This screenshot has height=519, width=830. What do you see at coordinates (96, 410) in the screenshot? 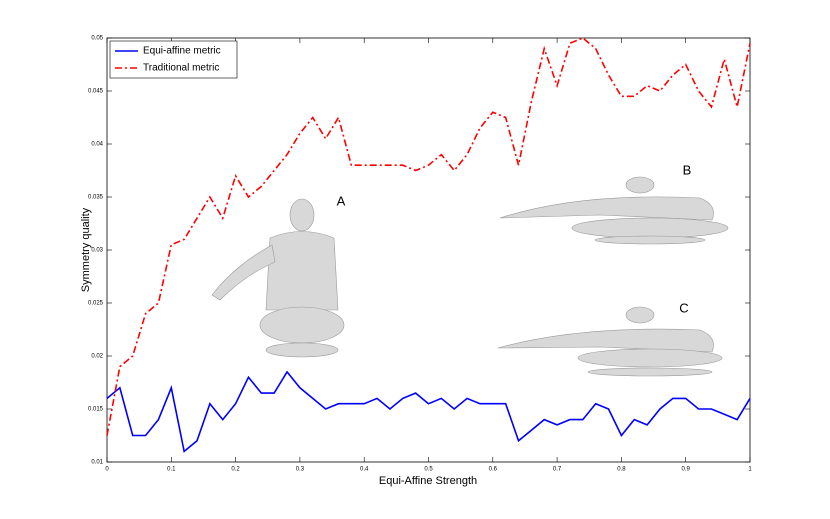
I see `y-tick-label: 0.015` at bounding box center [96, 410].